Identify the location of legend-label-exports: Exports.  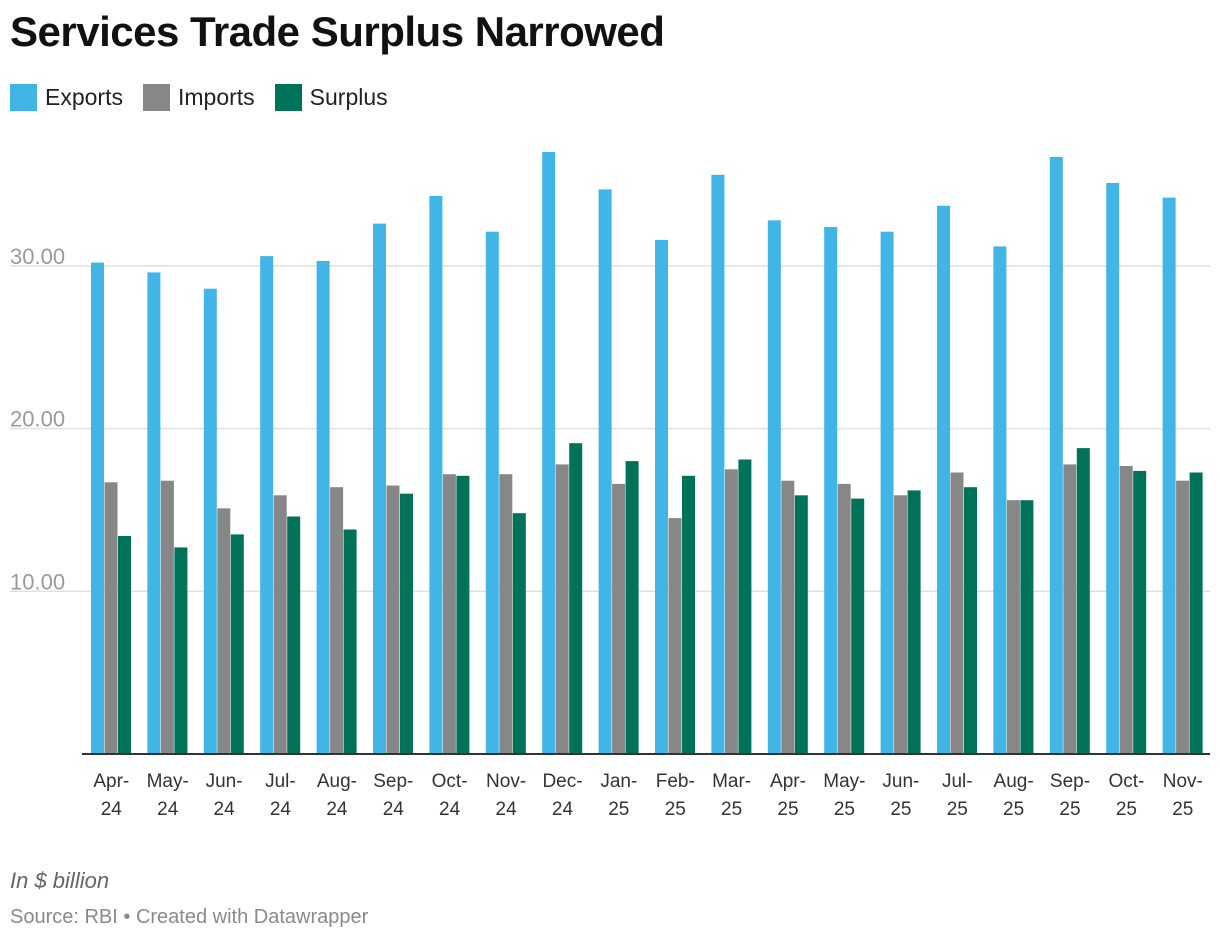
(84, 97).